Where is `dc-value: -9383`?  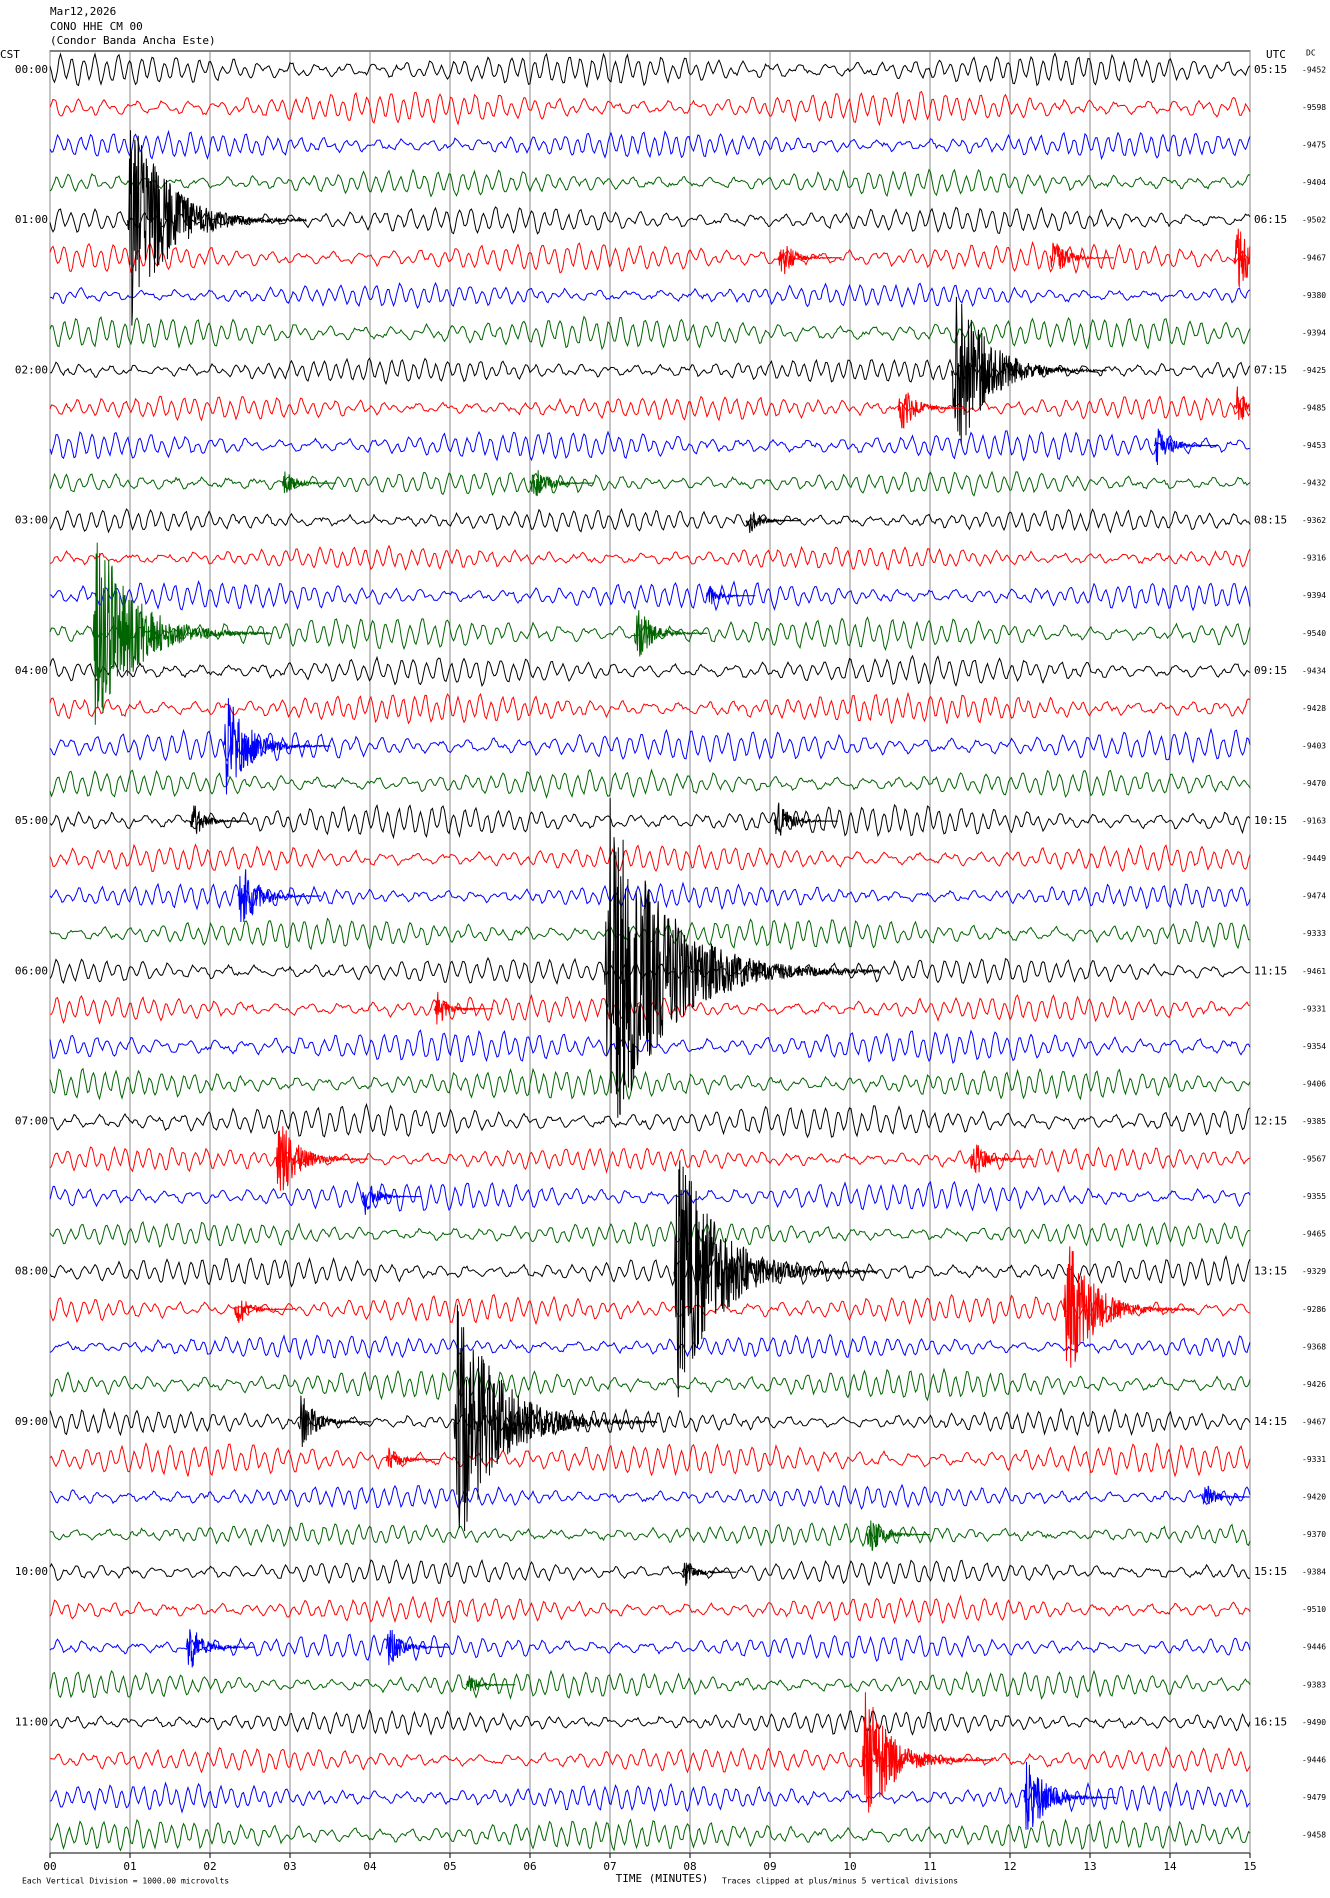
dc-value: -9383 is located at coordinates (1314, 1684).